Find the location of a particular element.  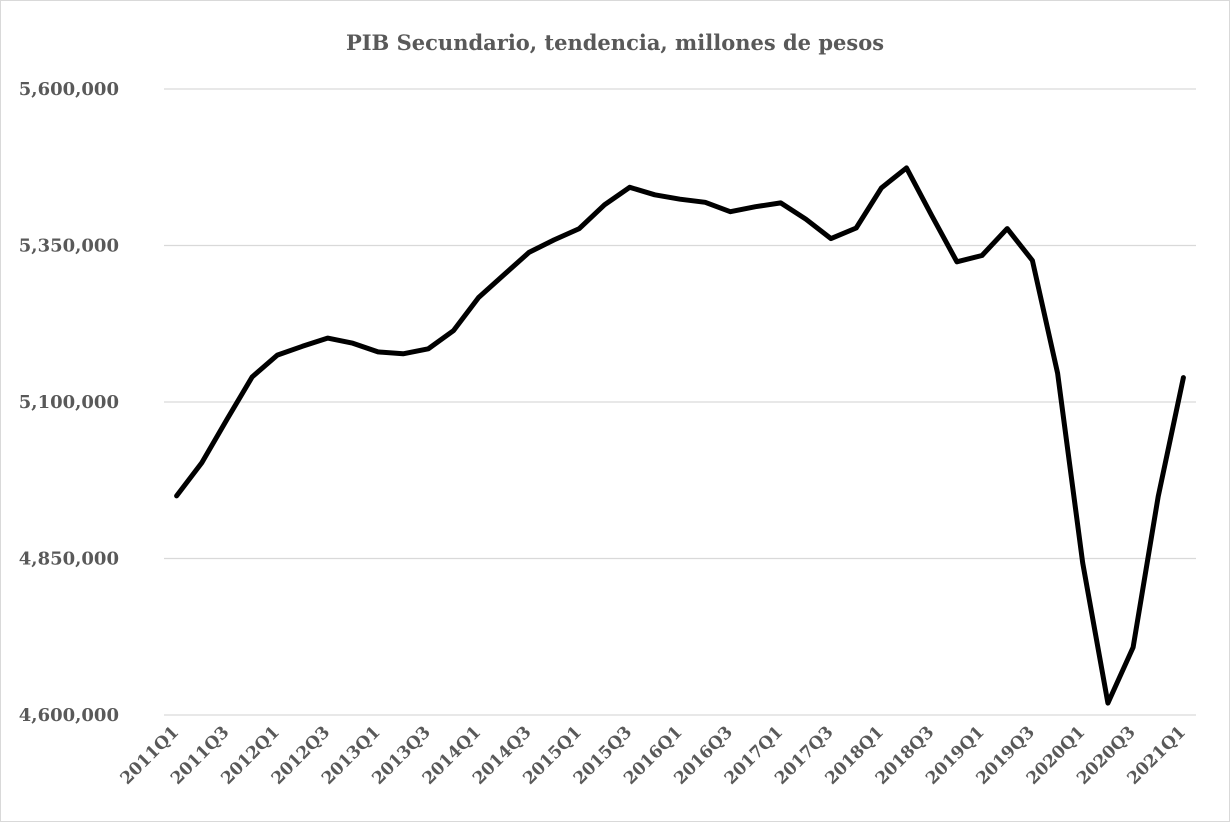

y-tick-label: 5,100,000 is located at coordinates (69, 402).